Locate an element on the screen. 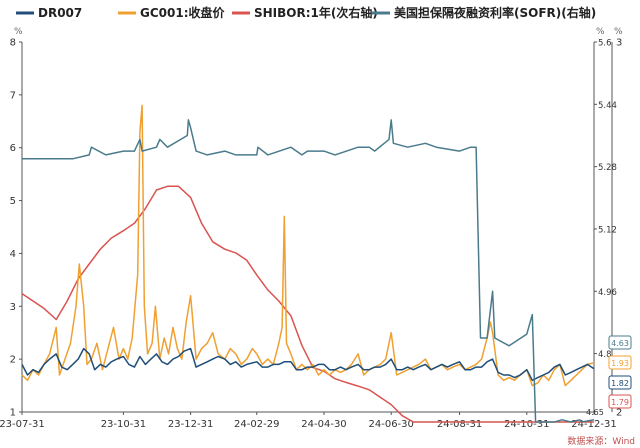  x-tick-label: 23-07-31 is located at coordinates (22, 424).